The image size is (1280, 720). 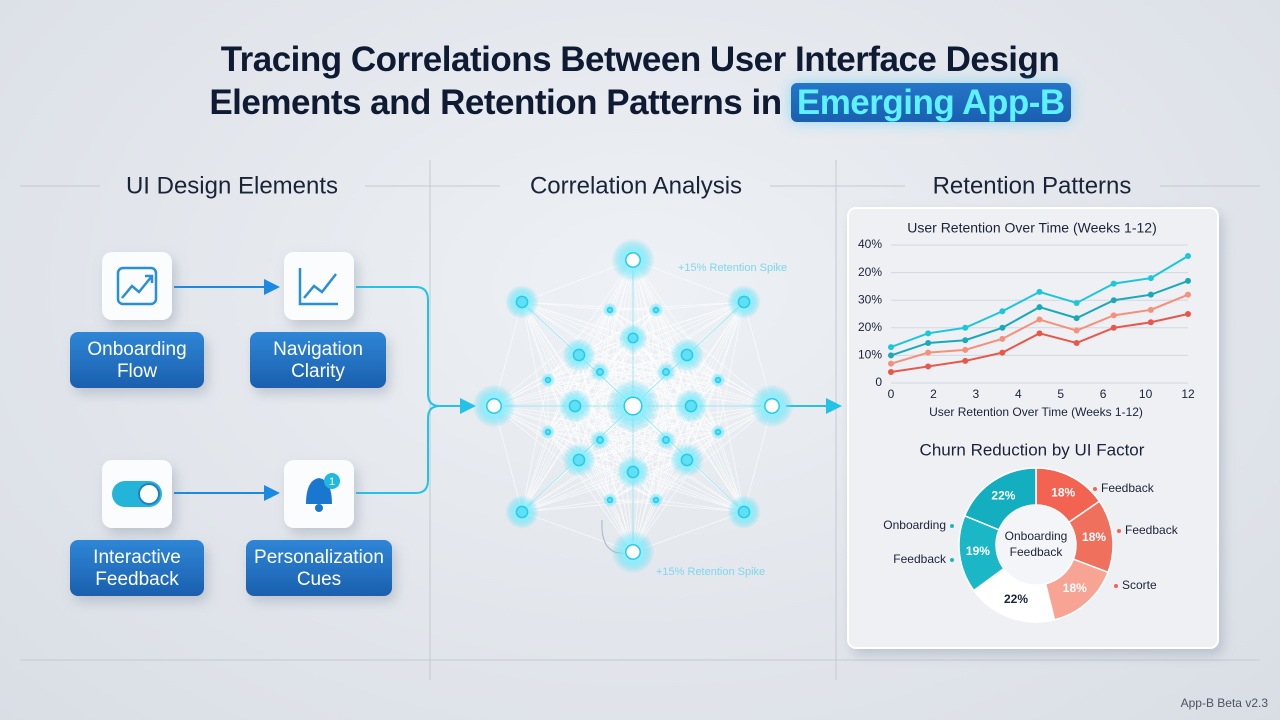 What do you see at coordinates (137, 371) in the screenshot?
I see `element-label: Flow` at bounding box center [137, 371].